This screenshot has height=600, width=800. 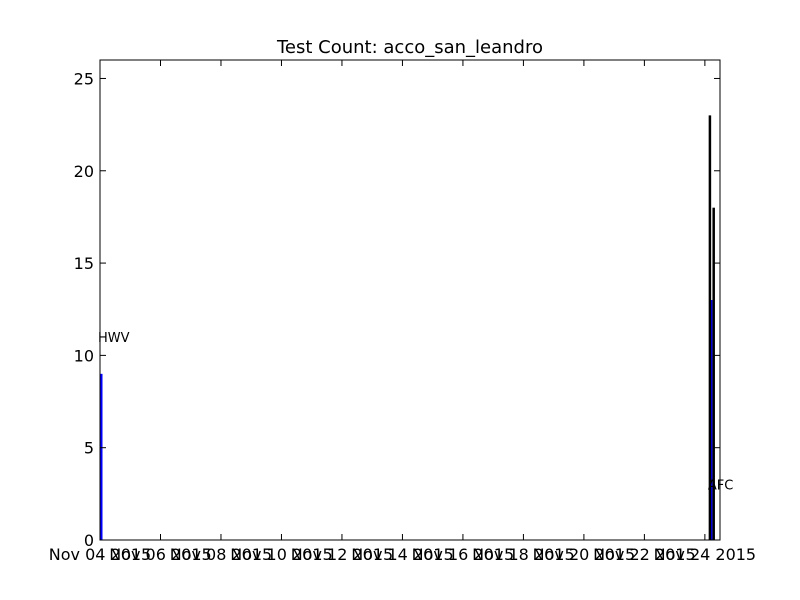 What do you see at coordinates (523, 554) in the screenshot?
I see `x-tick-label: Nov 18 2015` at bounding box center [523, 554].